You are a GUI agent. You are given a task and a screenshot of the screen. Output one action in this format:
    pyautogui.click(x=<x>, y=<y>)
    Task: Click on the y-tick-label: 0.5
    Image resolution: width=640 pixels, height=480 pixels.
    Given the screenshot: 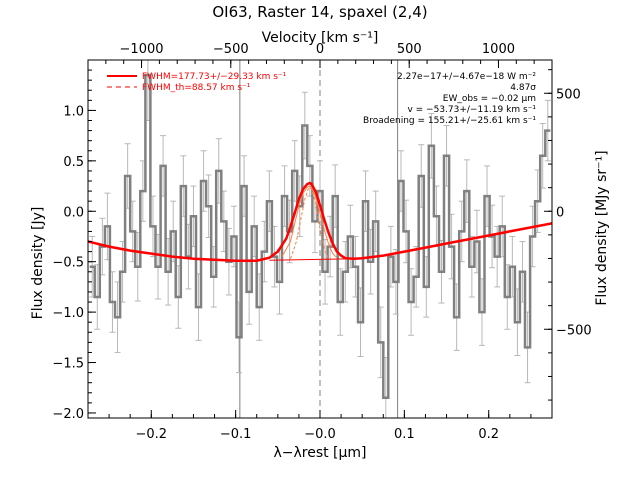 What is the action you would take?
    pyautogui.click(x=73, y=162)
    